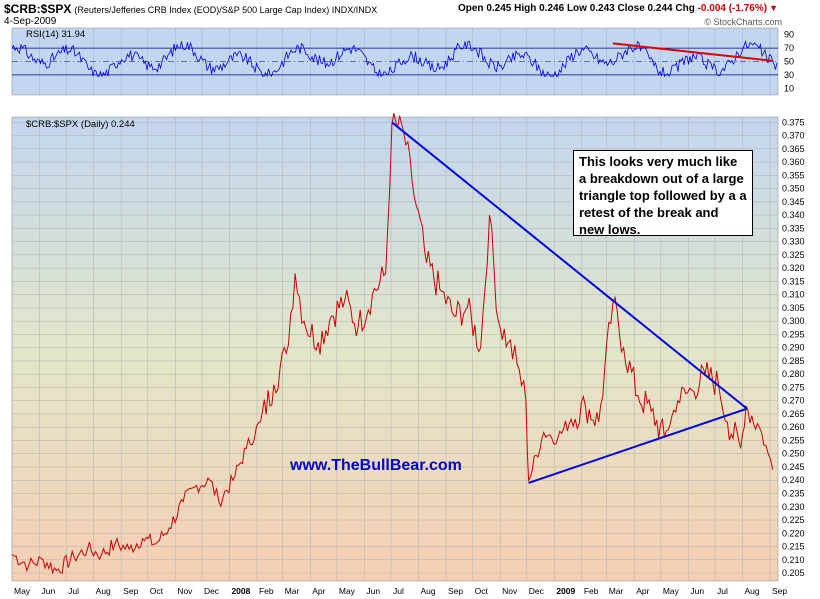 The height and width of the screenshot is (599, 820). Describe the element at coordinates (789, 48) in the screenshot. I see `rsi-tick-label: 70` at that location.